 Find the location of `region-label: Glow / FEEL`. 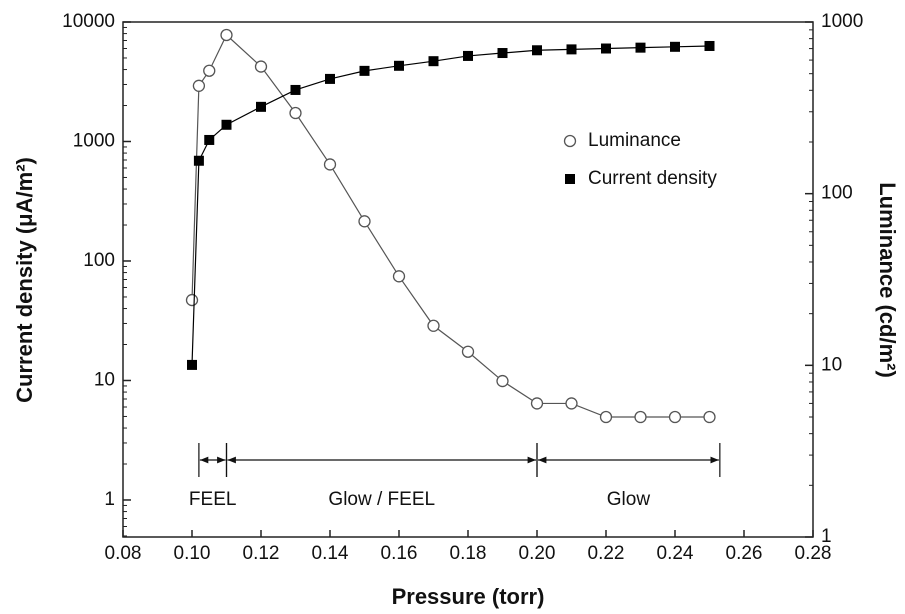

region-label: Glow / FEEL is located at coordinates (381, 499).